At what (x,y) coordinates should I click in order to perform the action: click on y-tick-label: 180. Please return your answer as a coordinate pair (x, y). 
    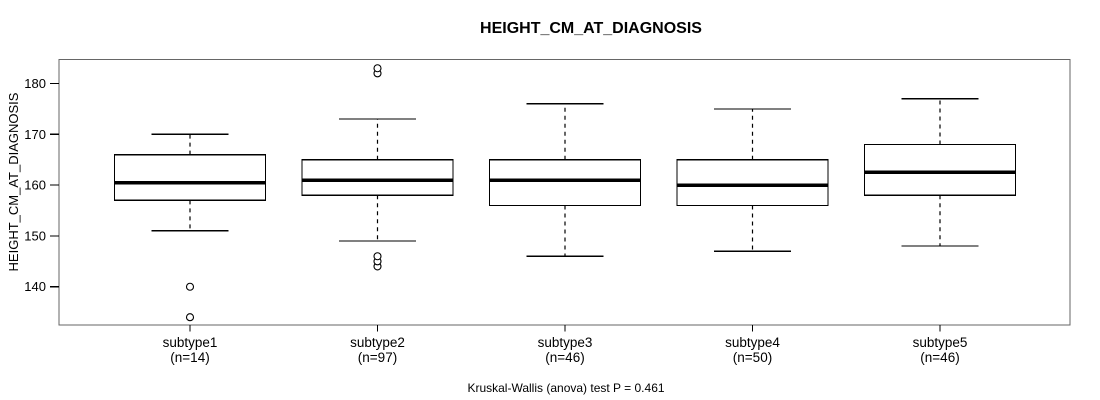
    Looking at the image, I should click on (35, 83).